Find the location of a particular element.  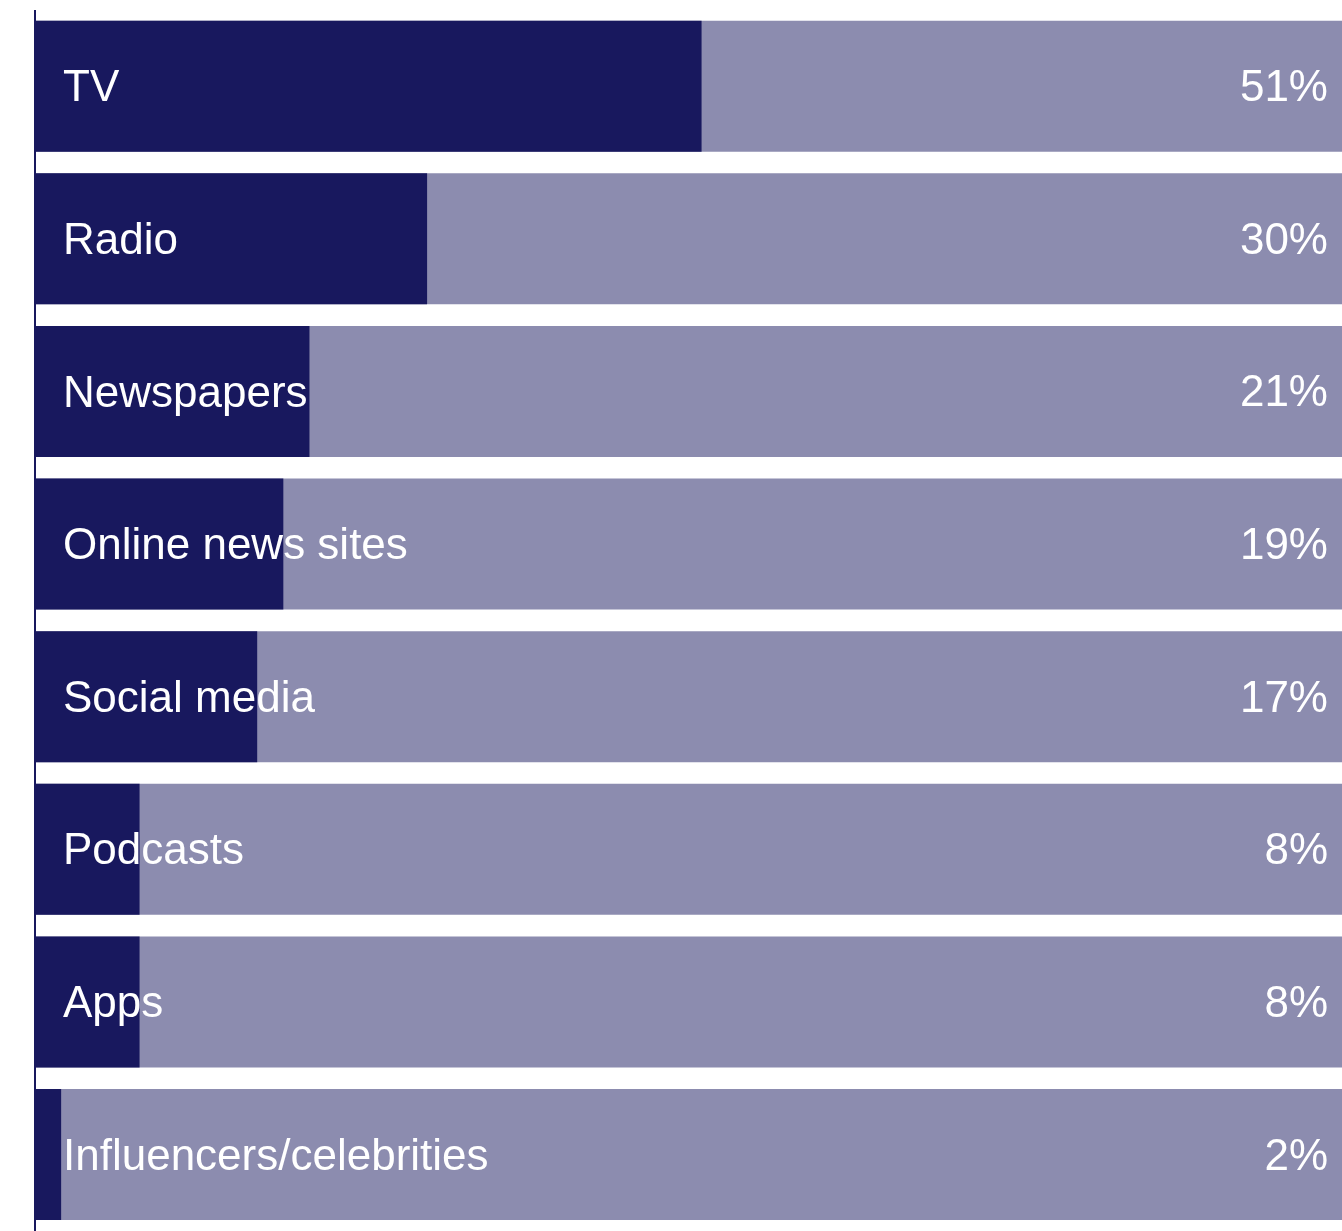

data-label: 21% is located at coordinates (1283, 391).